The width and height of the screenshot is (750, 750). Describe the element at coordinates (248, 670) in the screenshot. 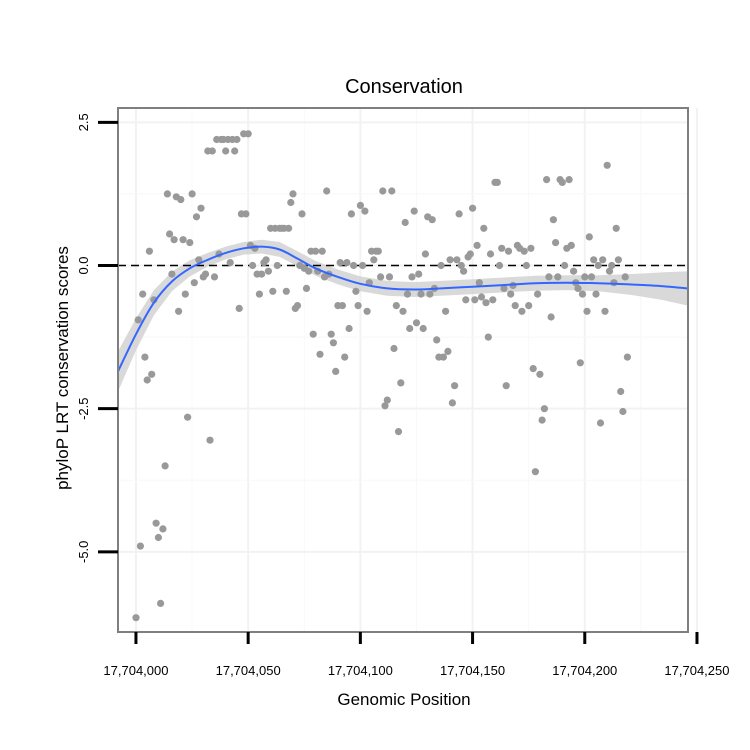

I see `x-tick-label: 17,704,050` at that location.